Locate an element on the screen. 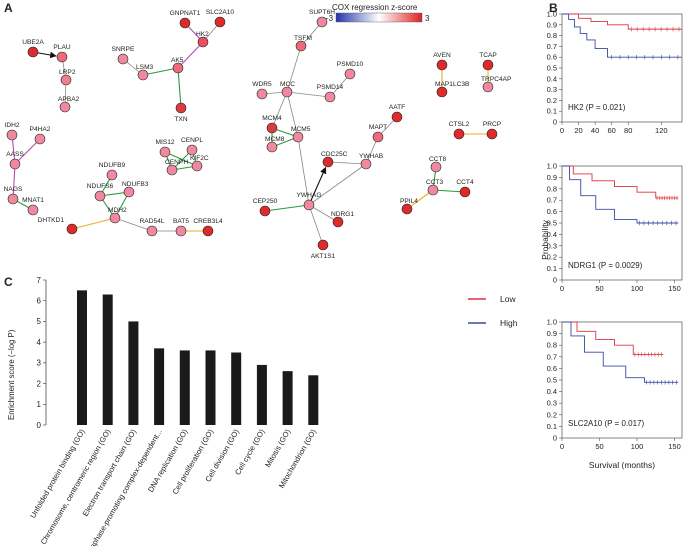 Image resolution: width=685 pixels, height=546 pixels. node-tcap: TCAP is located at coordinates (488, 61).